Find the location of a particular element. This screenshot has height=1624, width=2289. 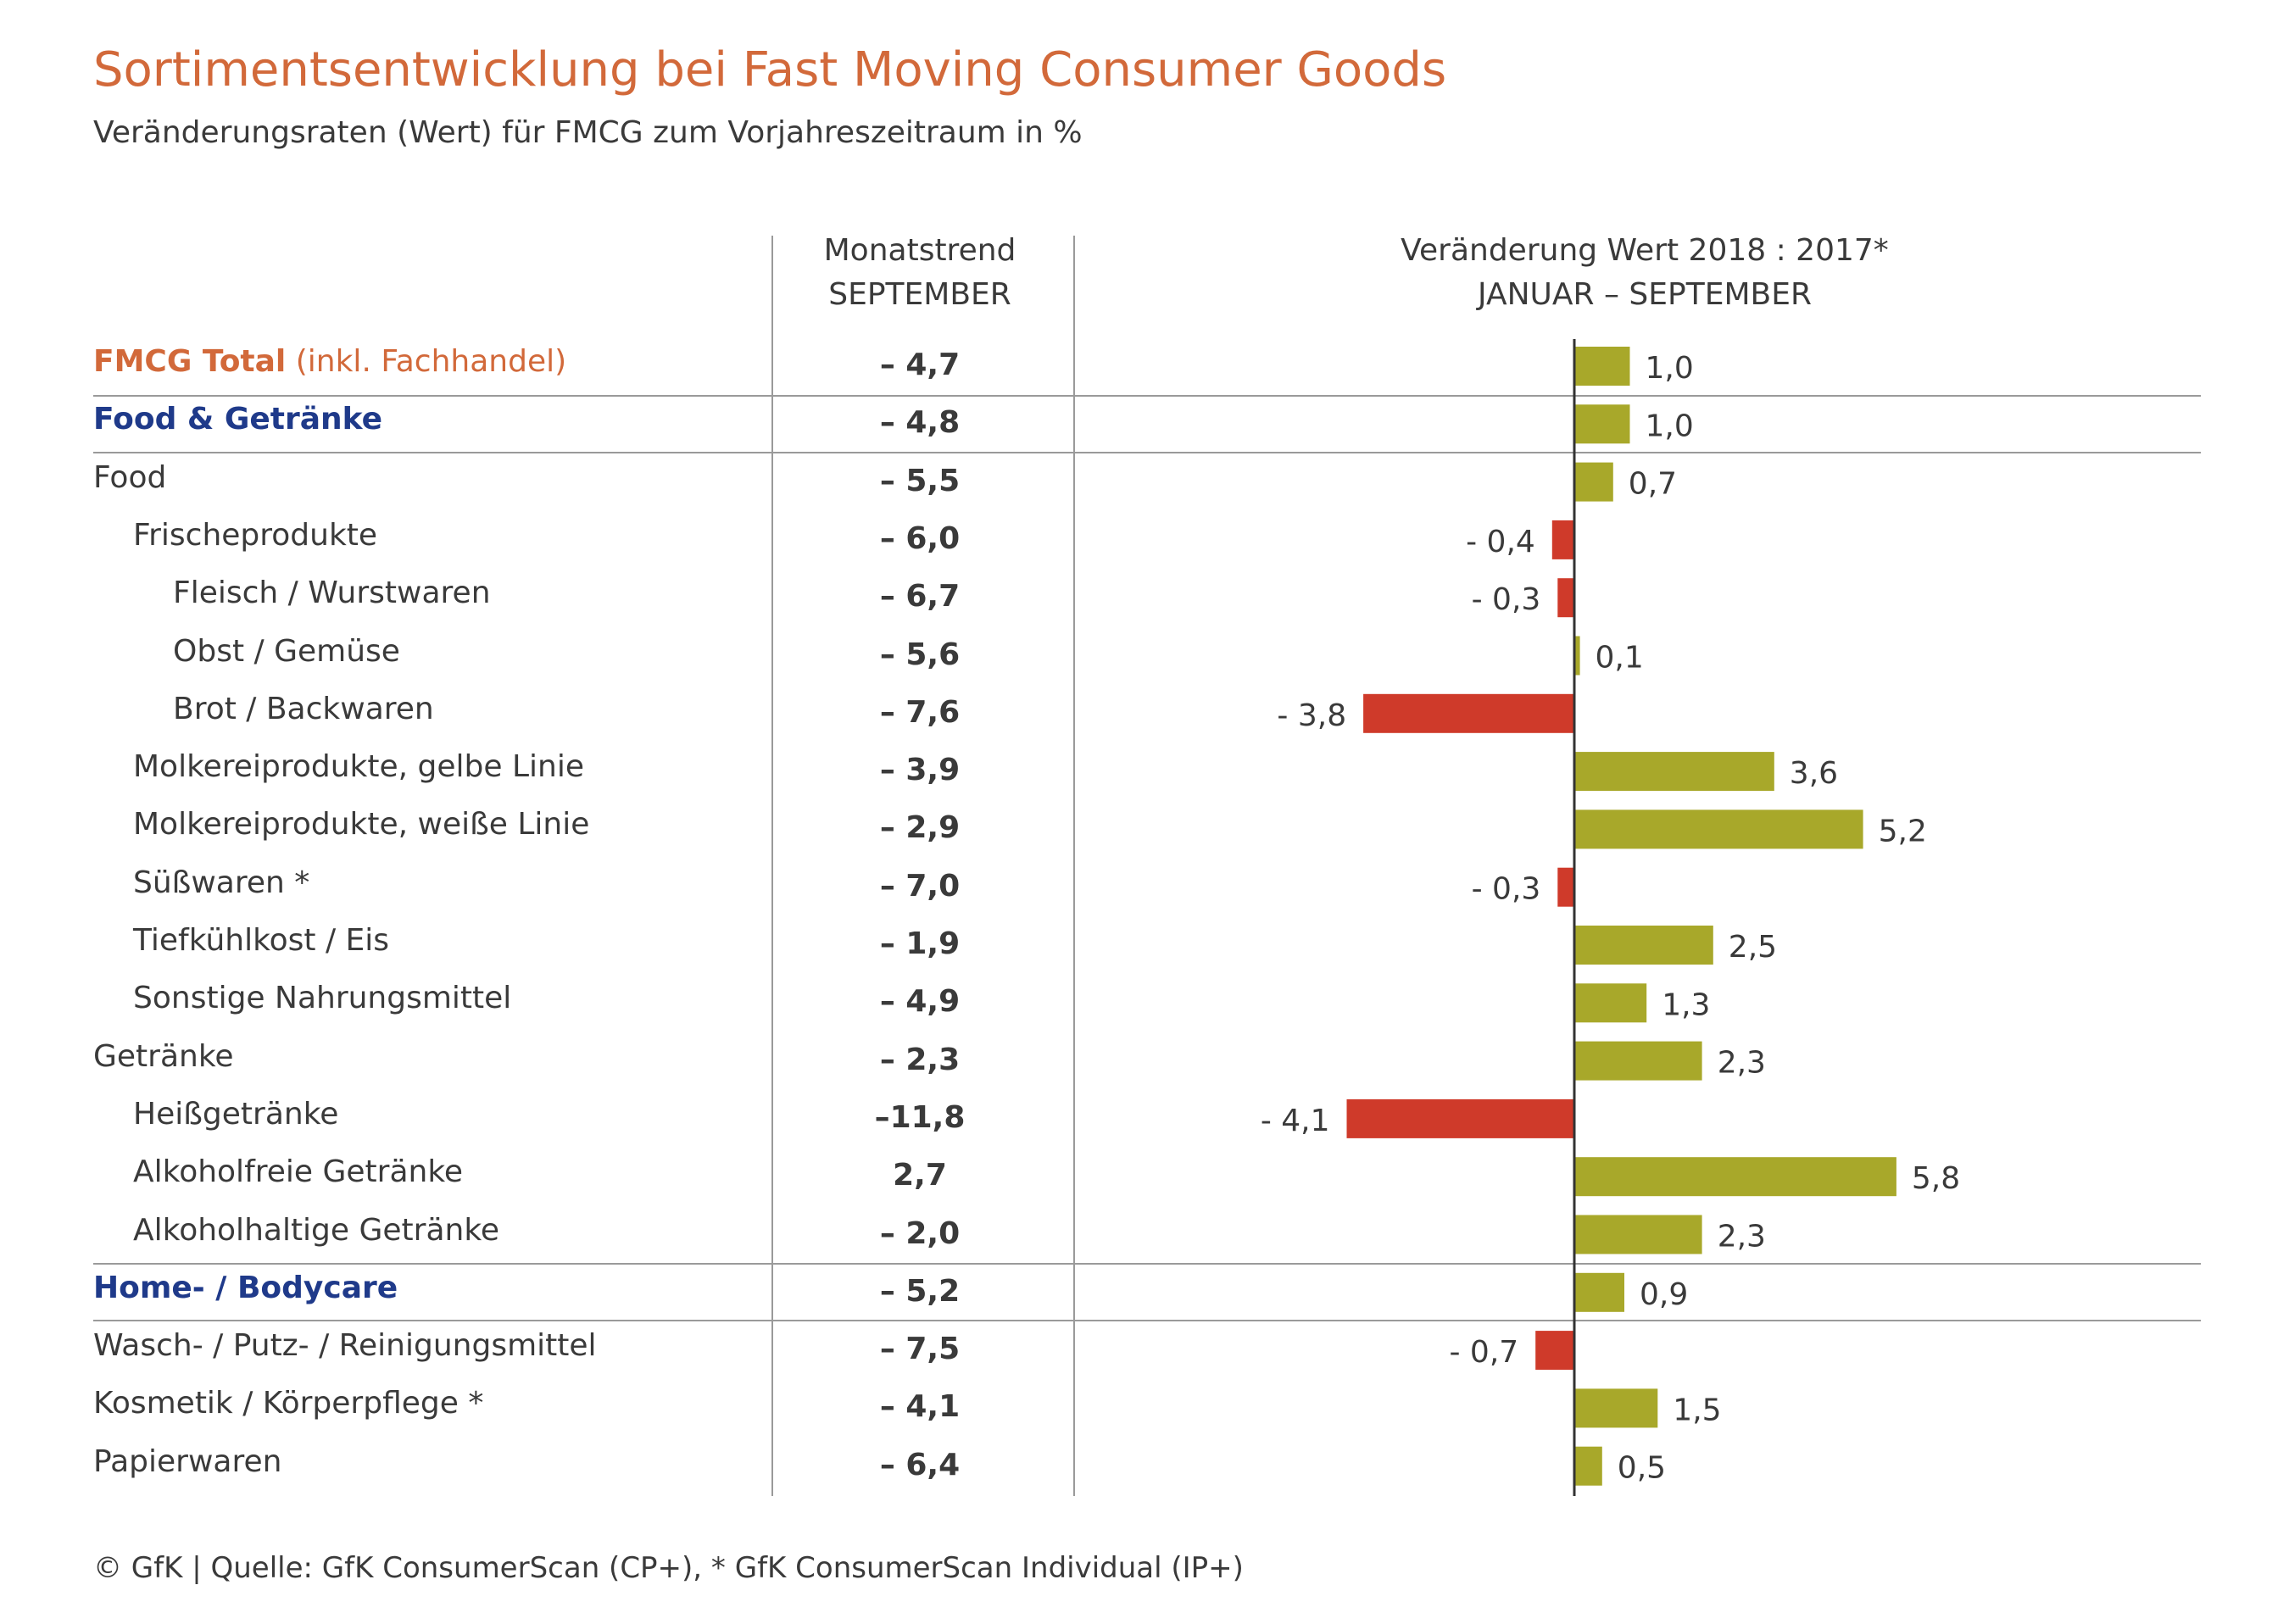

column-divider-left is located at coordinates (772, 866).